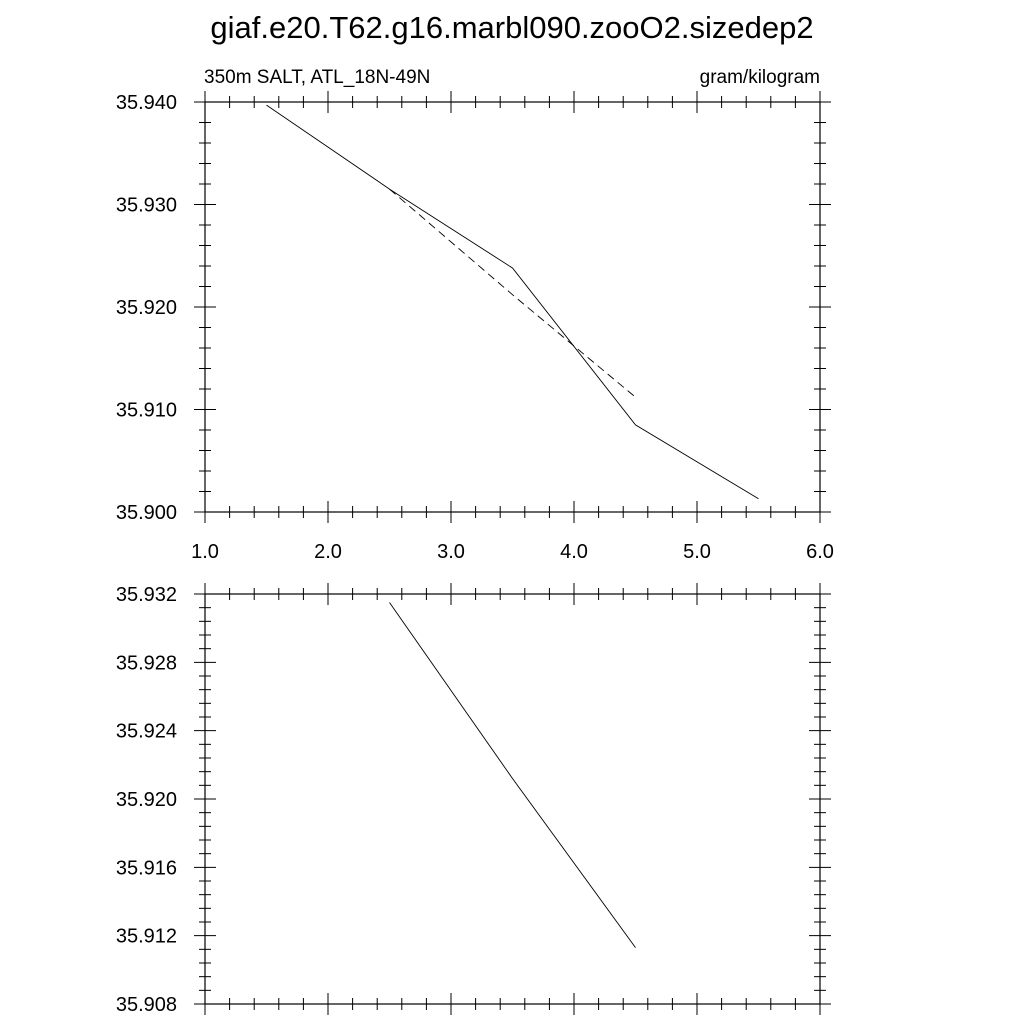  Describe the element at coordinates (146, 411) in the screenshot. I see `top-panel-y-tick-label: 35.910` at that location.